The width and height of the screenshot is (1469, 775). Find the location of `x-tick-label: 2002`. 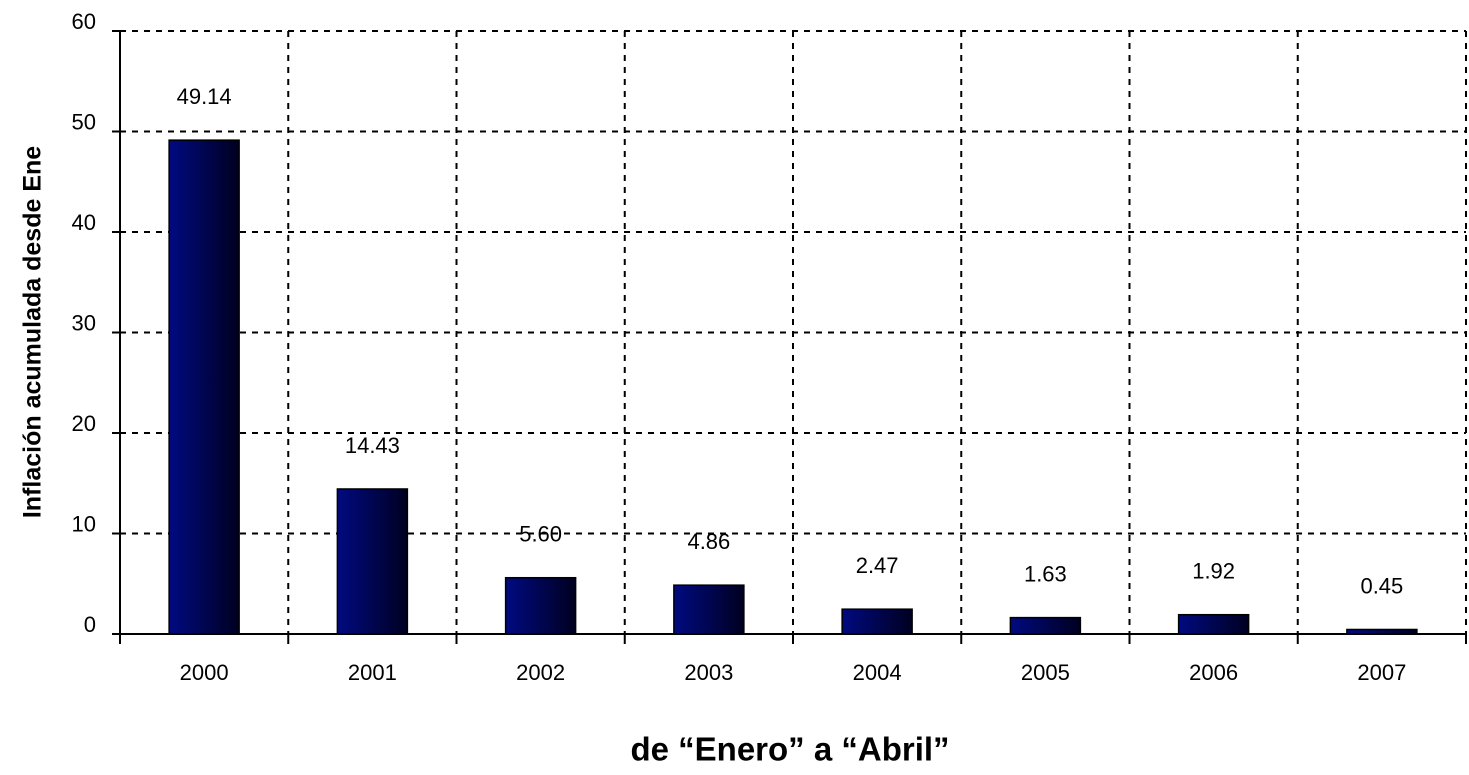

x-tick-label: 2002 is located at coordinates (540, 672).